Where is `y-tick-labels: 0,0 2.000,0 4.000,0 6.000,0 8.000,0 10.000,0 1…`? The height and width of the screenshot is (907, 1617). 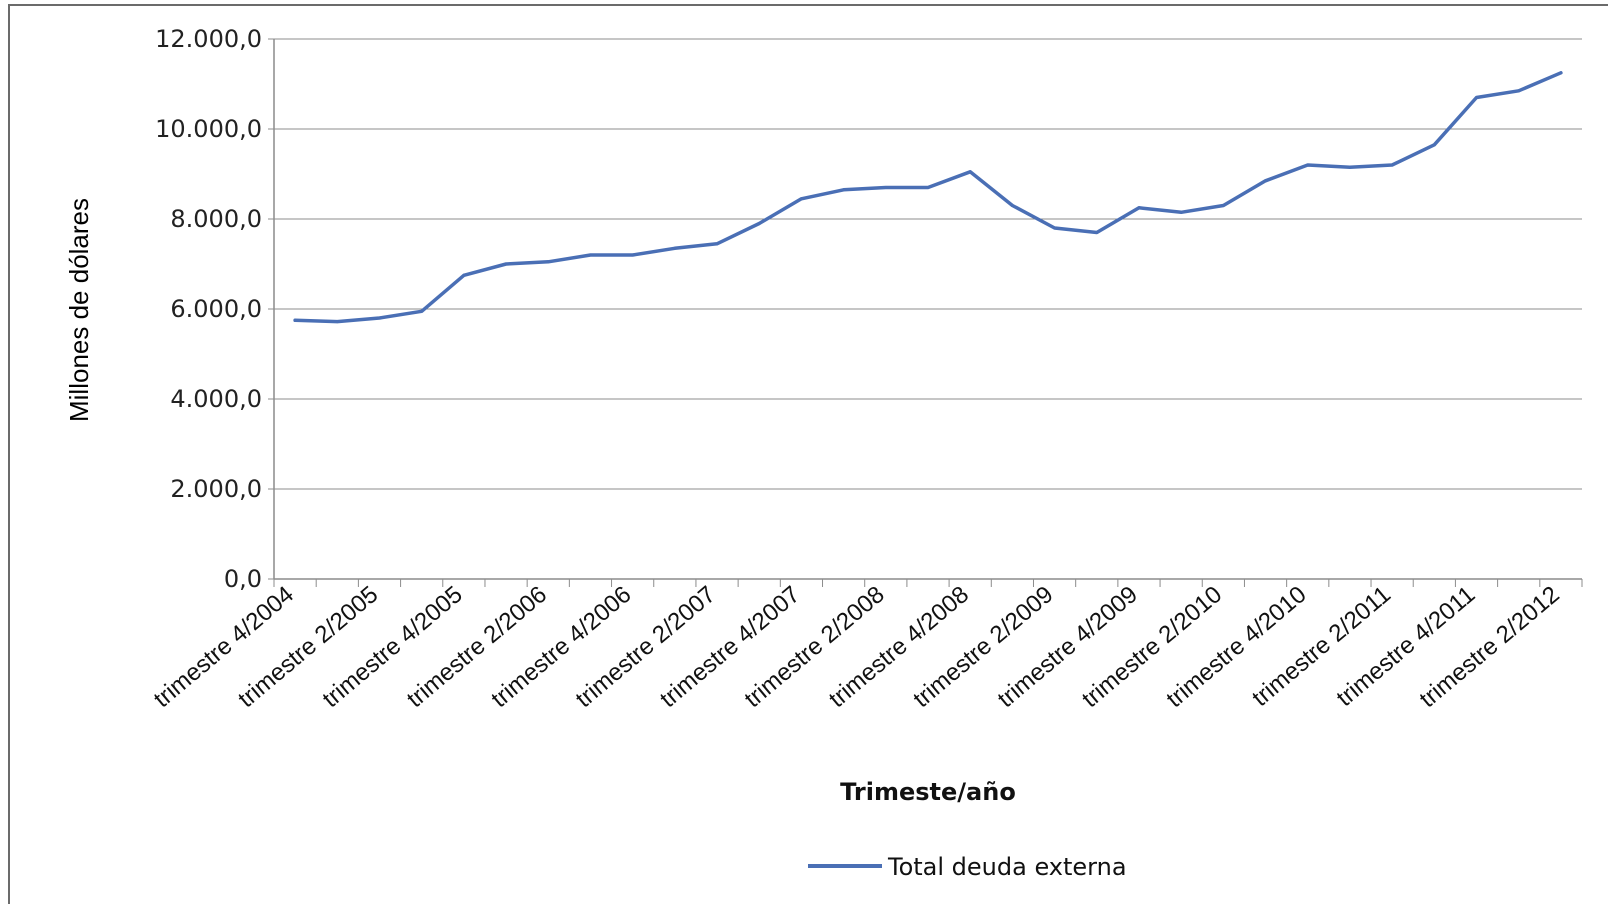 y-tick-labels: 0,0 2.000,0 4.000,0 6.000,0 8.000,0 10.000,0 1… is located at coordinates (208, 309).